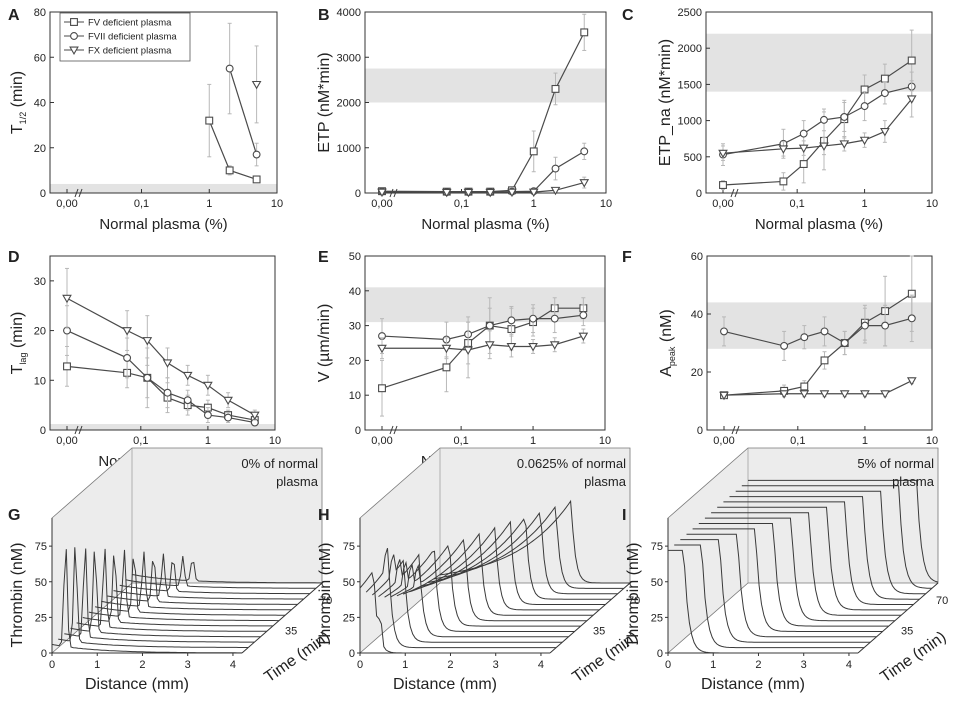 This screenshot has width=958, height=715. What do you see at coordinates (485, 85) in the screenshot?
I see `reference-band` at bounding box center [485, 85].